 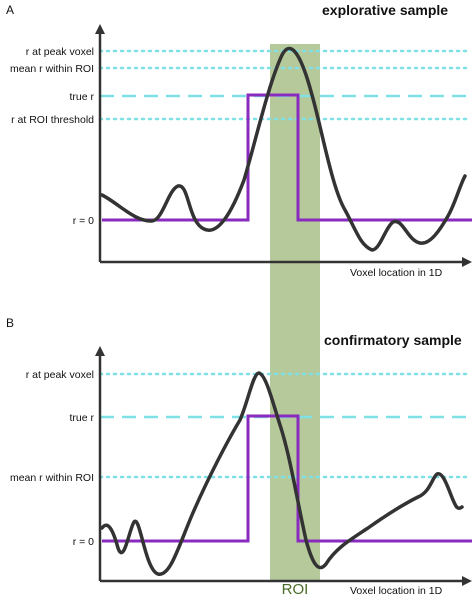 What do you see at coordinates (83, 221) in the screenshot?
I see `zero-label-a: r = 0` at bounding box center [83, 221].